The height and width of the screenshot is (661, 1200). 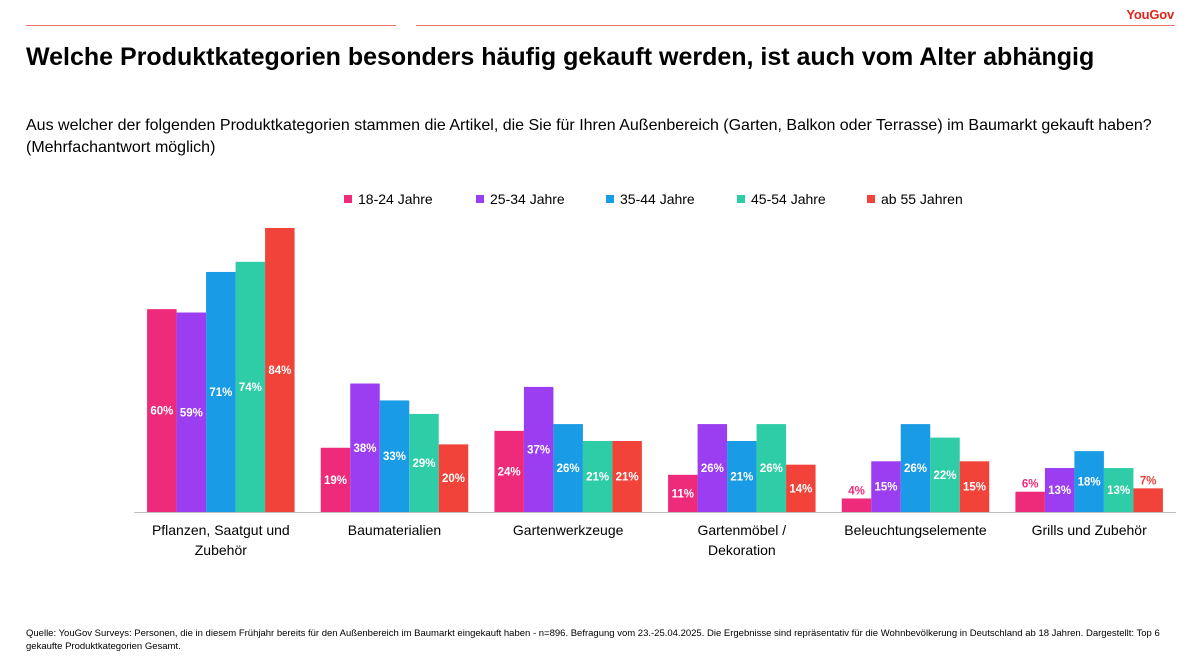 What do you see at coordinates (1150, 14) in the screenshot?
I see `brand-logo: YouGov` at bounding box center [1150, 14].